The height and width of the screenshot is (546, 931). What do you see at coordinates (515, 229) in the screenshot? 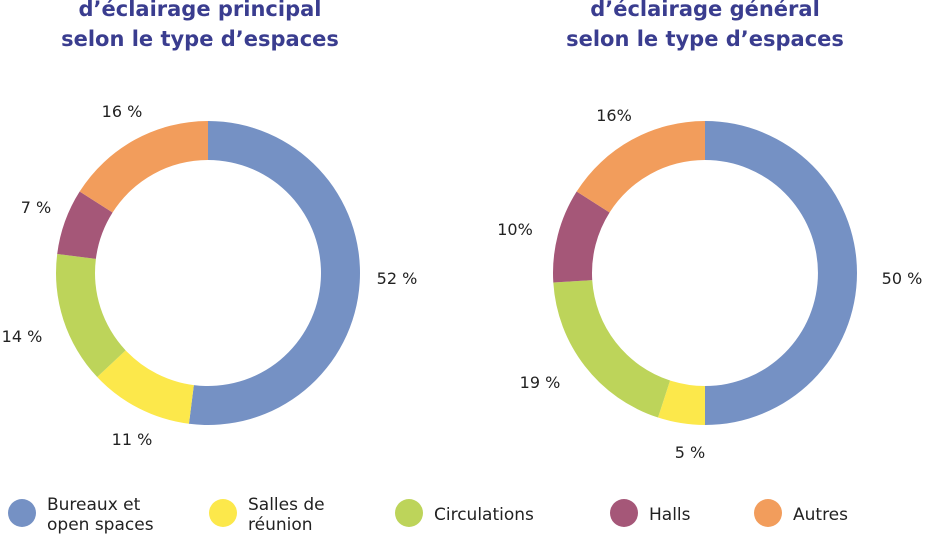
I see `data-label-halls: 10%` at bounding box center [515, 229].